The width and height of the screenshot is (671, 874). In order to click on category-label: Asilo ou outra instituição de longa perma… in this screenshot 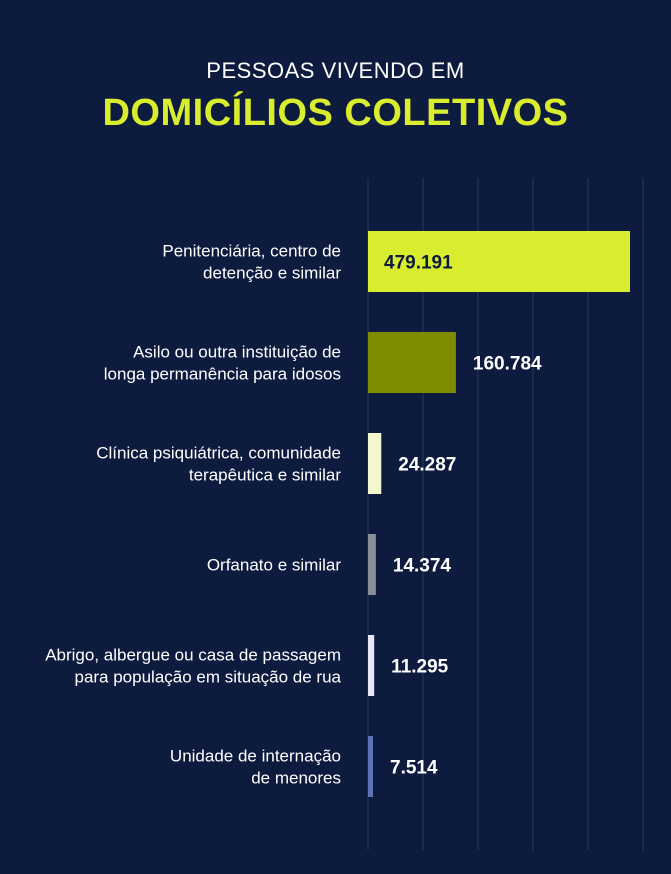, I will do `click(222, 363)`.